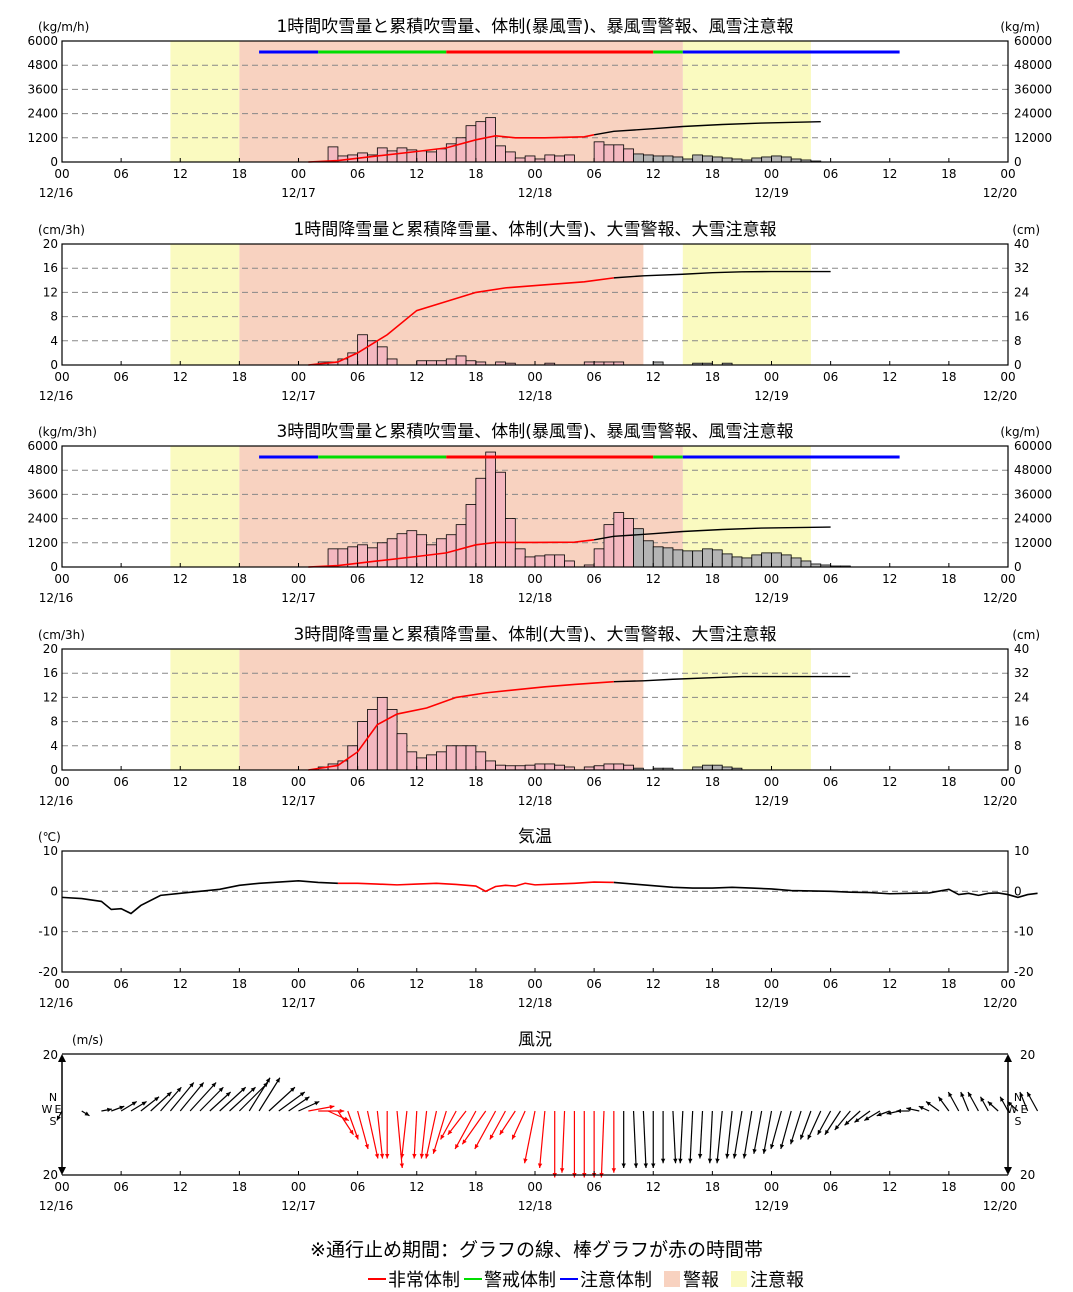 The width and height of the screenshot is (1073, 1292). Describe the element at coordinates (298, 1206) in the screenshot. I see `x-date-label: 12/17` at that location.